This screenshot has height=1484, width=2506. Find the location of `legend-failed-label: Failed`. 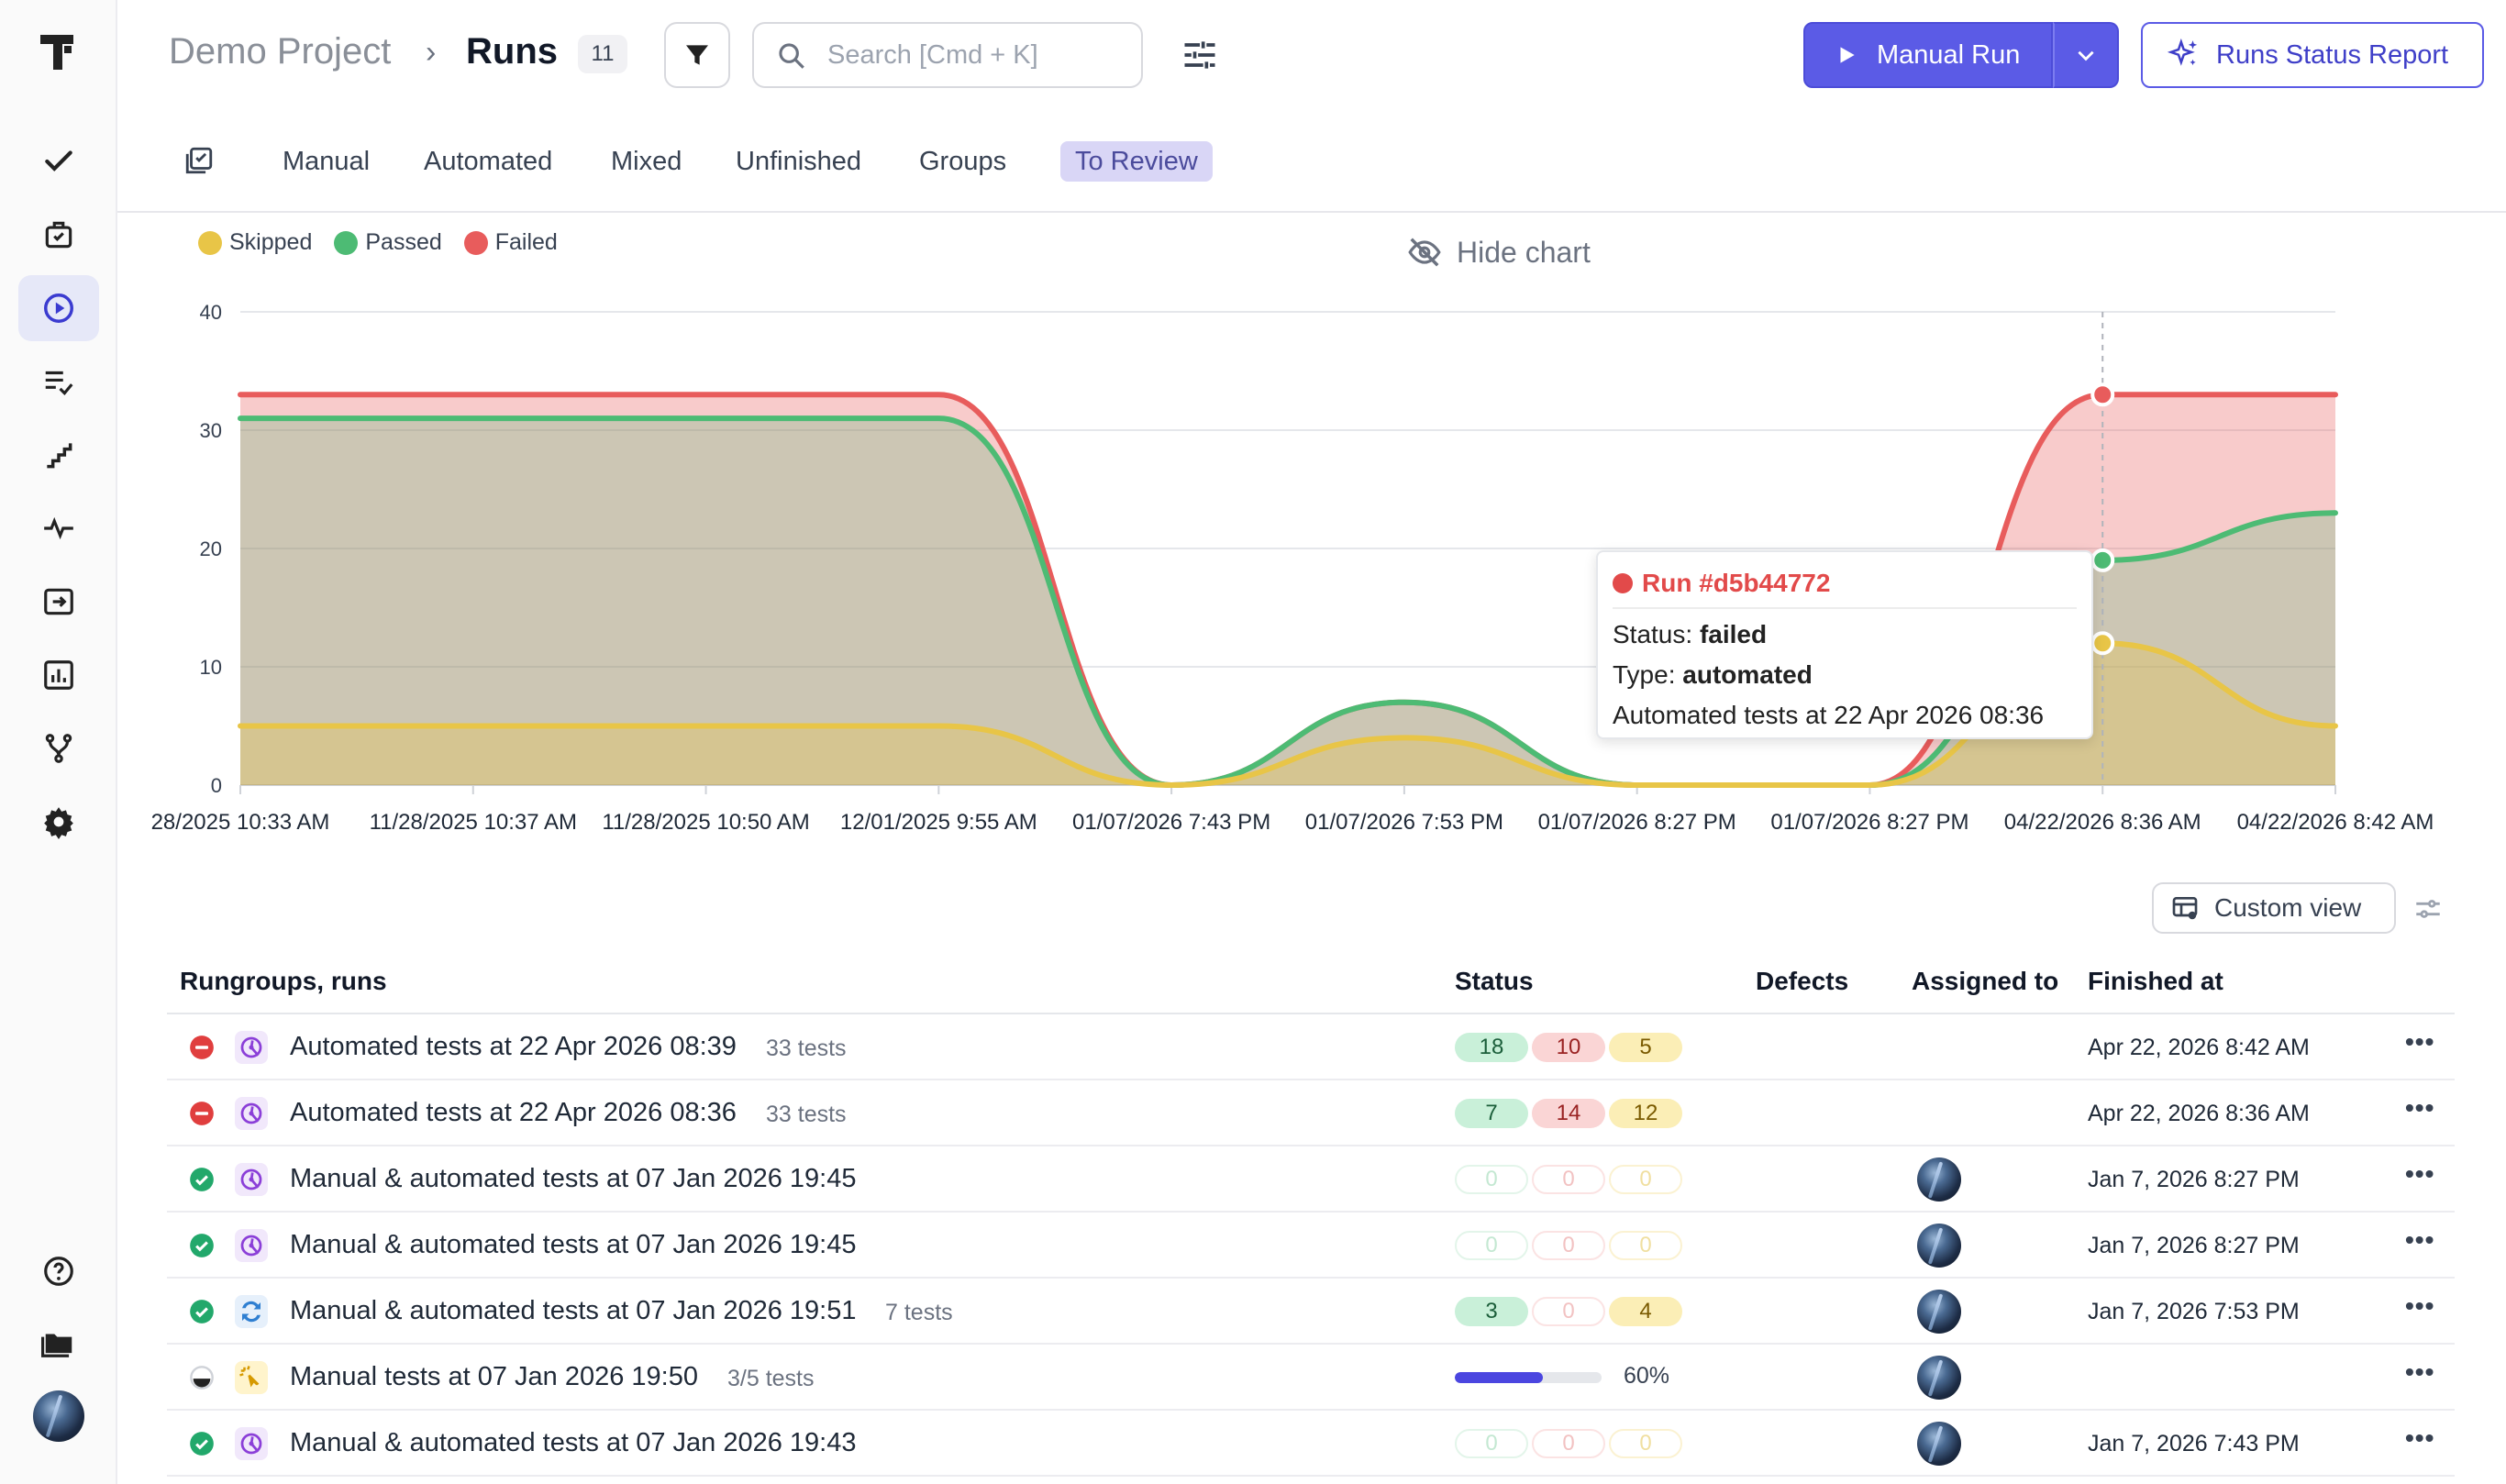

legend-failed-label: Failed is located at coordinates (526, 242).